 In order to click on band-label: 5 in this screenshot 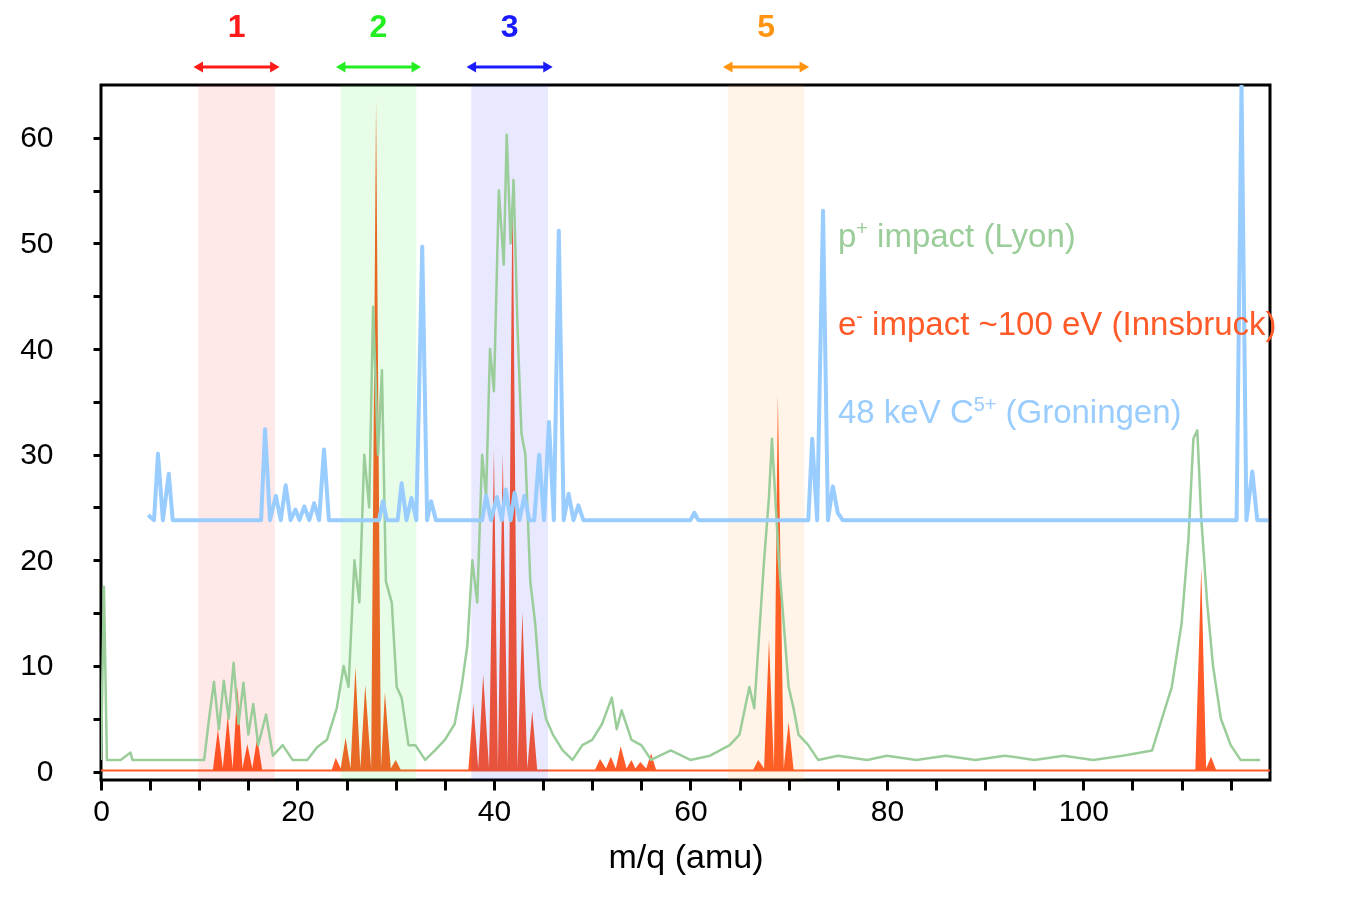, I will do `click(766, 26)`.